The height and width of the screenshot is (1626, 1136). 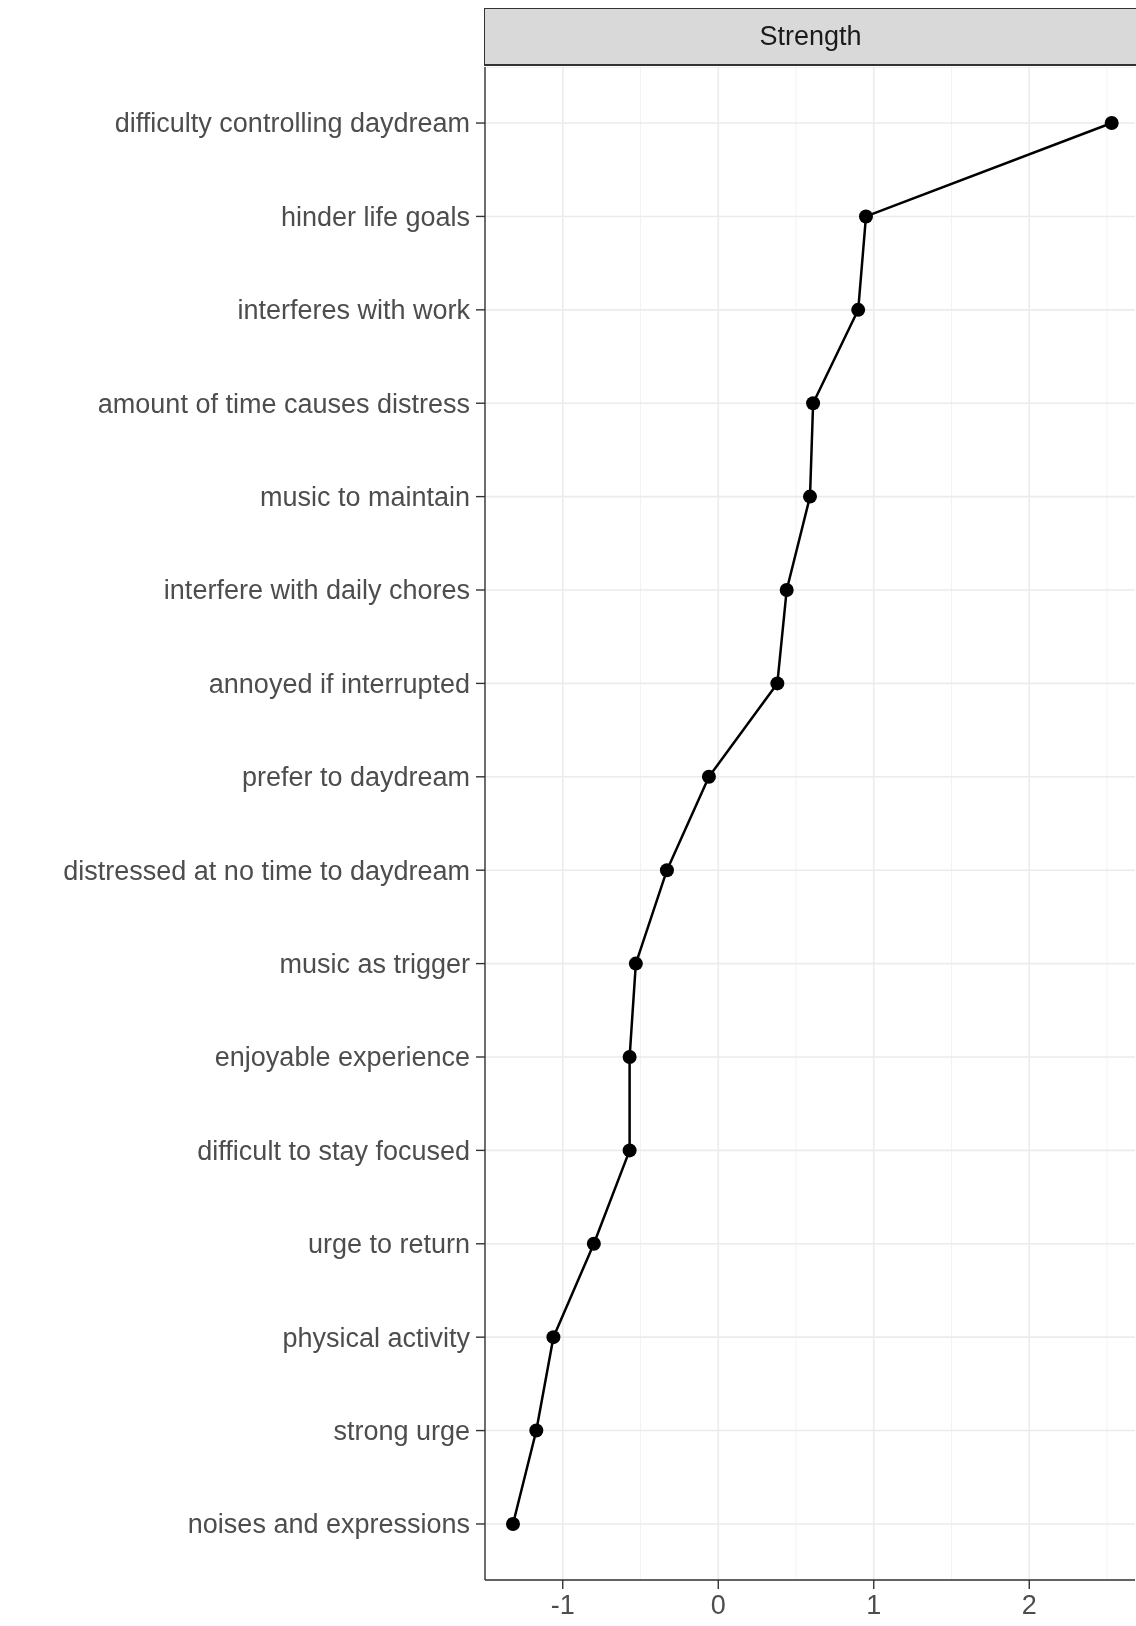 What do you see at coordinates (376, 1337) in the screenshot?
I see `y-tick-label: physical activity` at bounding box center [376, 1337].